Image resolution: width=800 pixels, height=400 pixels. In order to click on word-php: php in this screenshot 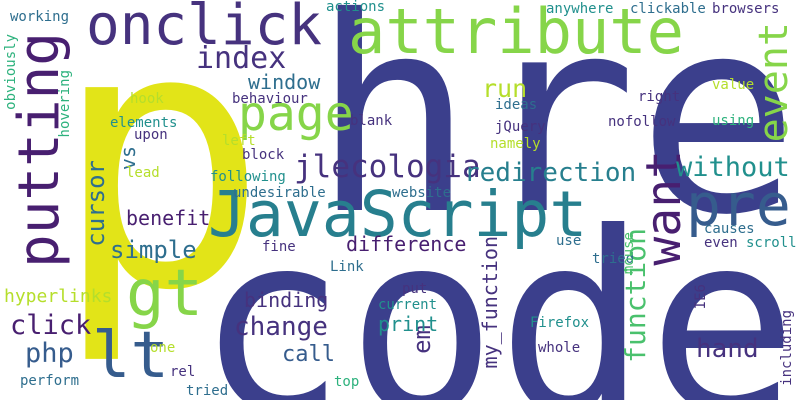, I will do `click(49, 353)`.